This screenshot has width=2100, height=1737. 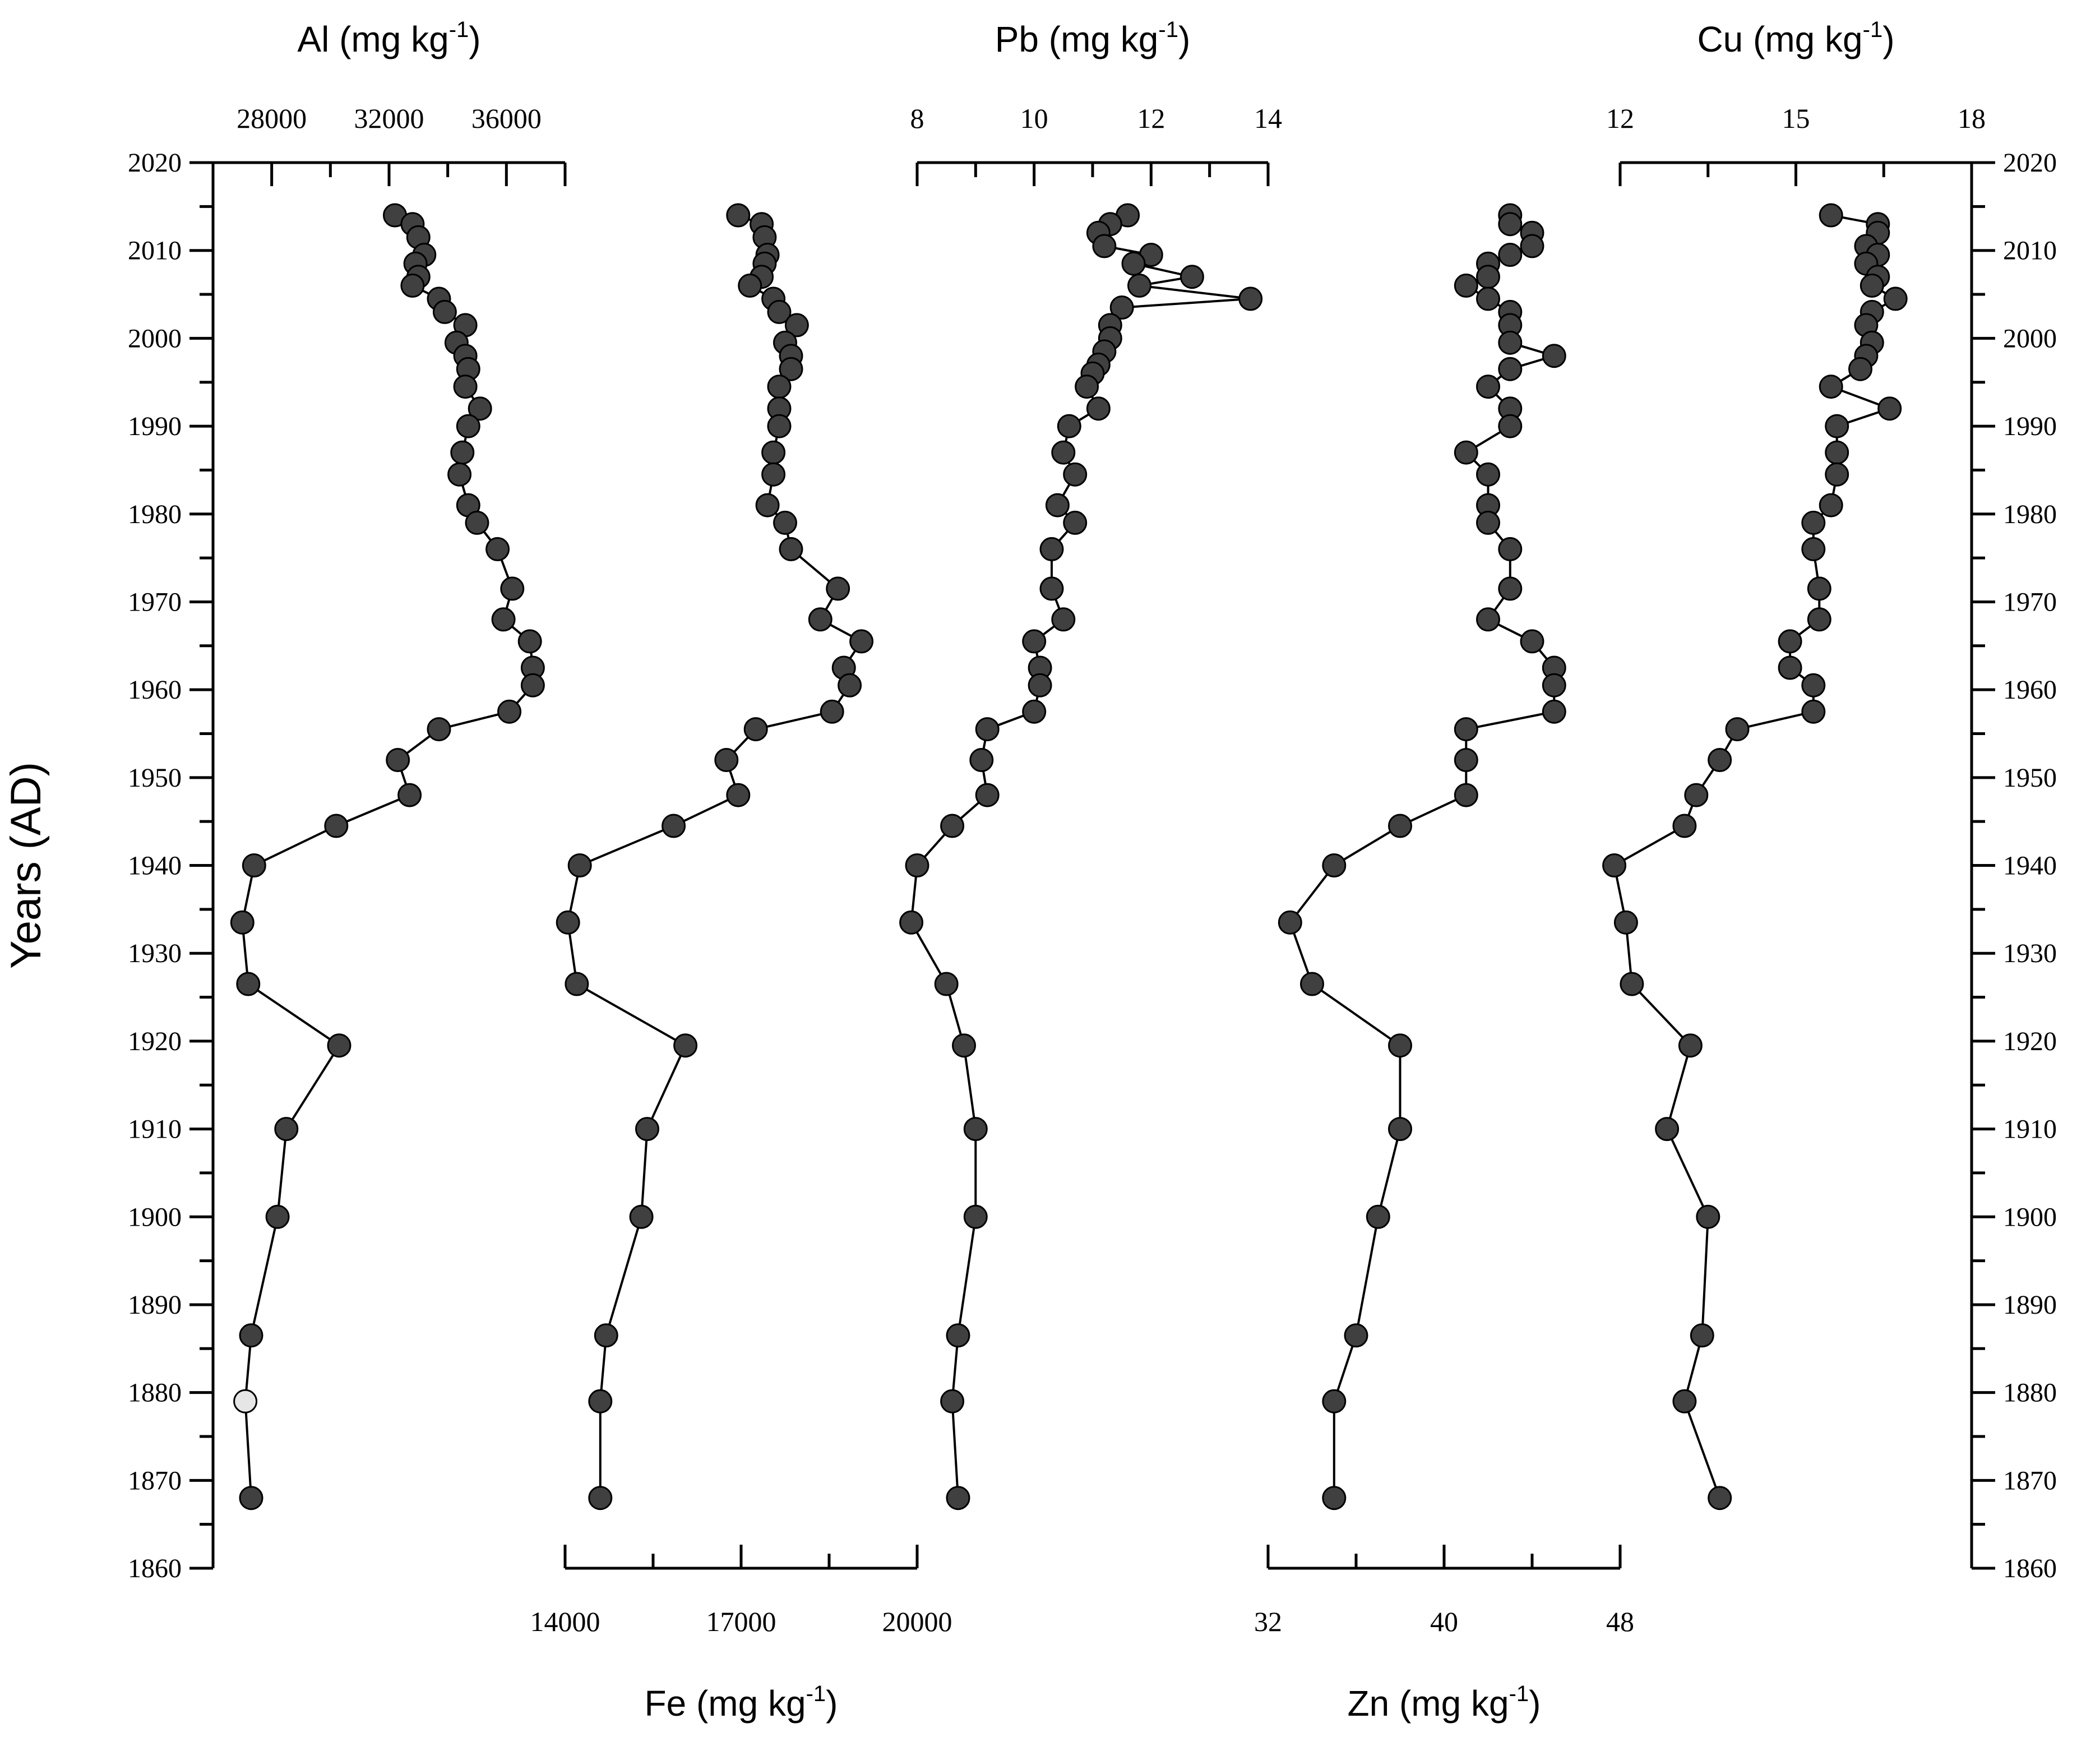 I want to click on y-tick-label-right: 1970, so click(x=2030, y=602).